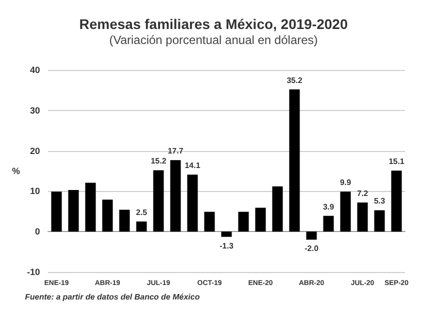  I want to click on chart-title: Remesas familiares a México, 2019-2020, so click(213, 24).